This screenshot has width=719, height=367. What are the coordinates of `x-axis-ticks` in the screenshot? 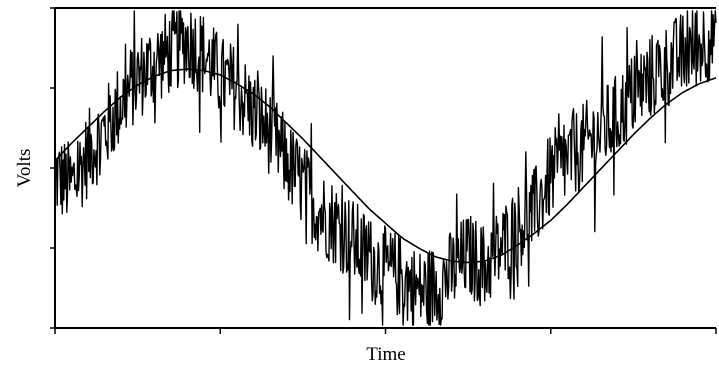 It's located at (385, 331).